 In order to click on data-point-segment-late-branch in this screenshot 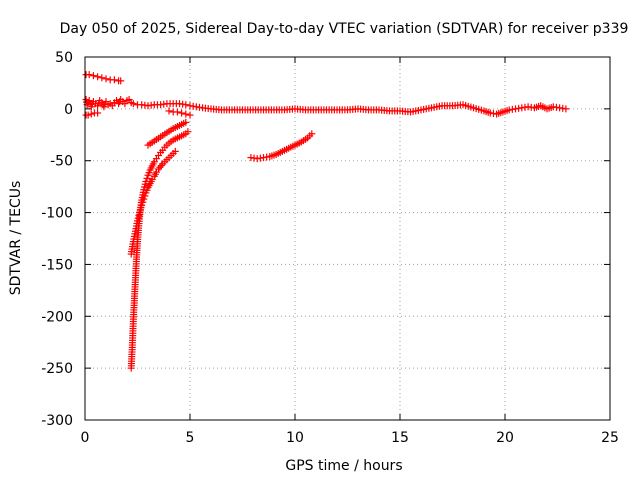, I will do `click(312, 134)`.